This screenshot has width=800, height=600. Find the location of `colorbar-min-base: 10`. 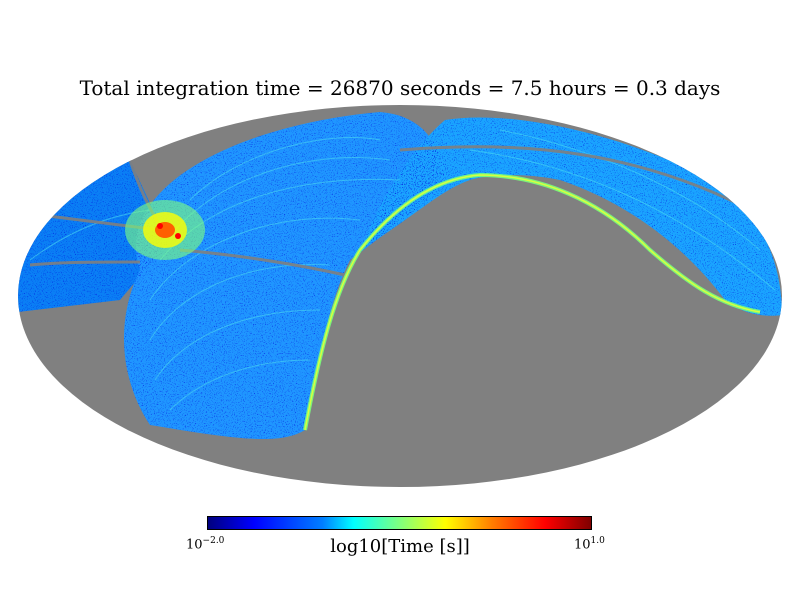

colorbar-min-base: 10 is located at coordinates (194, 545).